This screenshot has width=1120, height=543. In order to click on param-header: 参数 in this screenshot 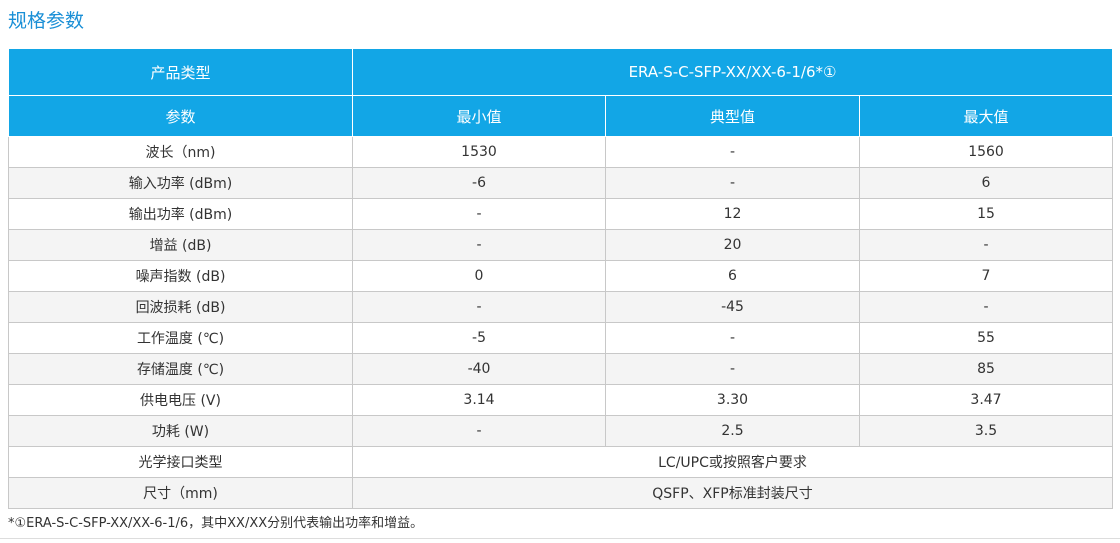, I will do `click(180, 116)`.